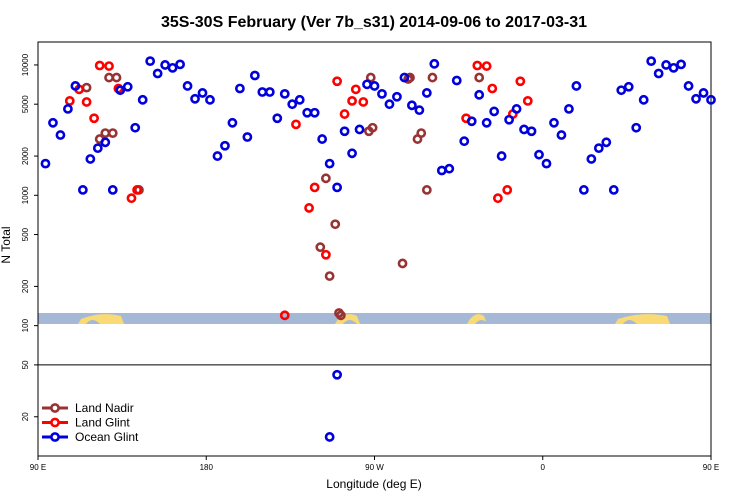 Image resolution: width=750 pixels, height=500 pixels. What do you see at coordinates (25, 364) in the screenshot?
I see `y-tick-label: 50` at bounding box center [25, 364].